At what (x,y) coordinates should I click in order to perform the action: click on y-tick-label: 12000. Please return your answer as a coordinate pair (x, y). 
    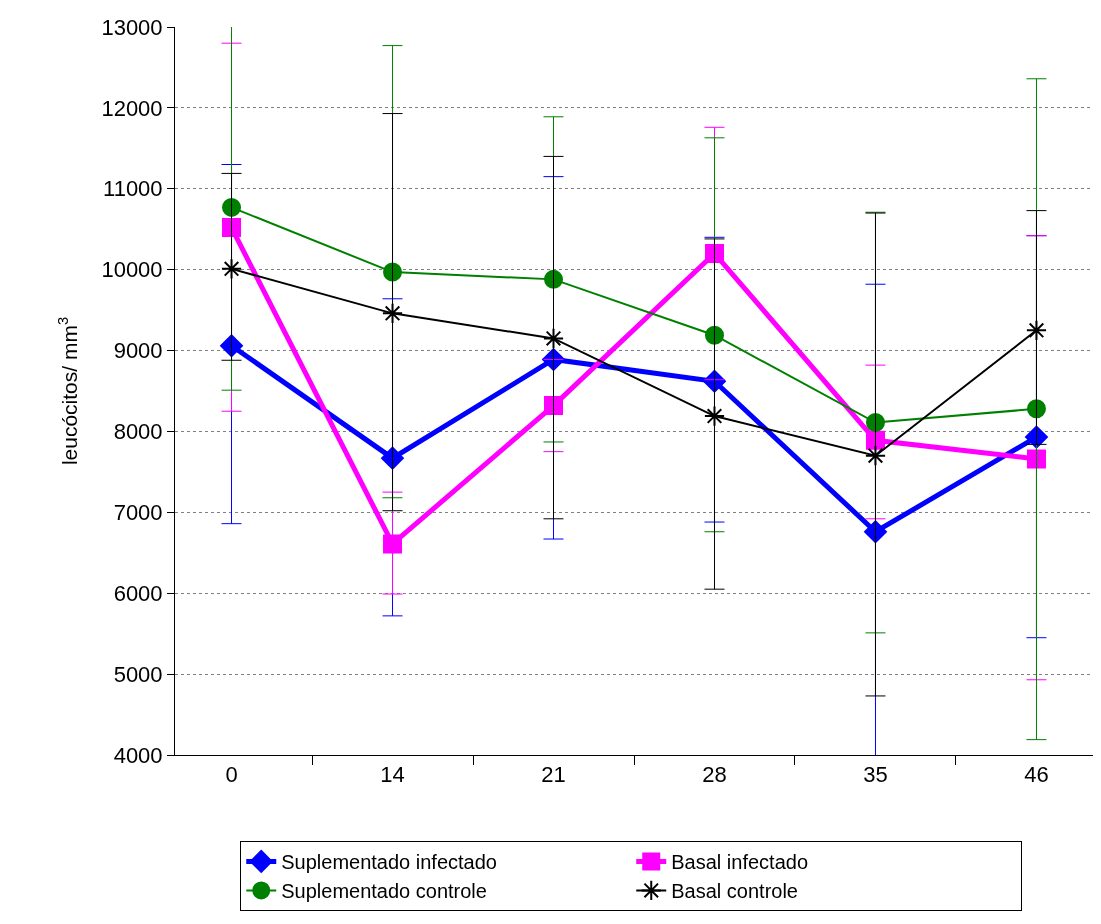
    Looking at the image, I should click on (132, 108).